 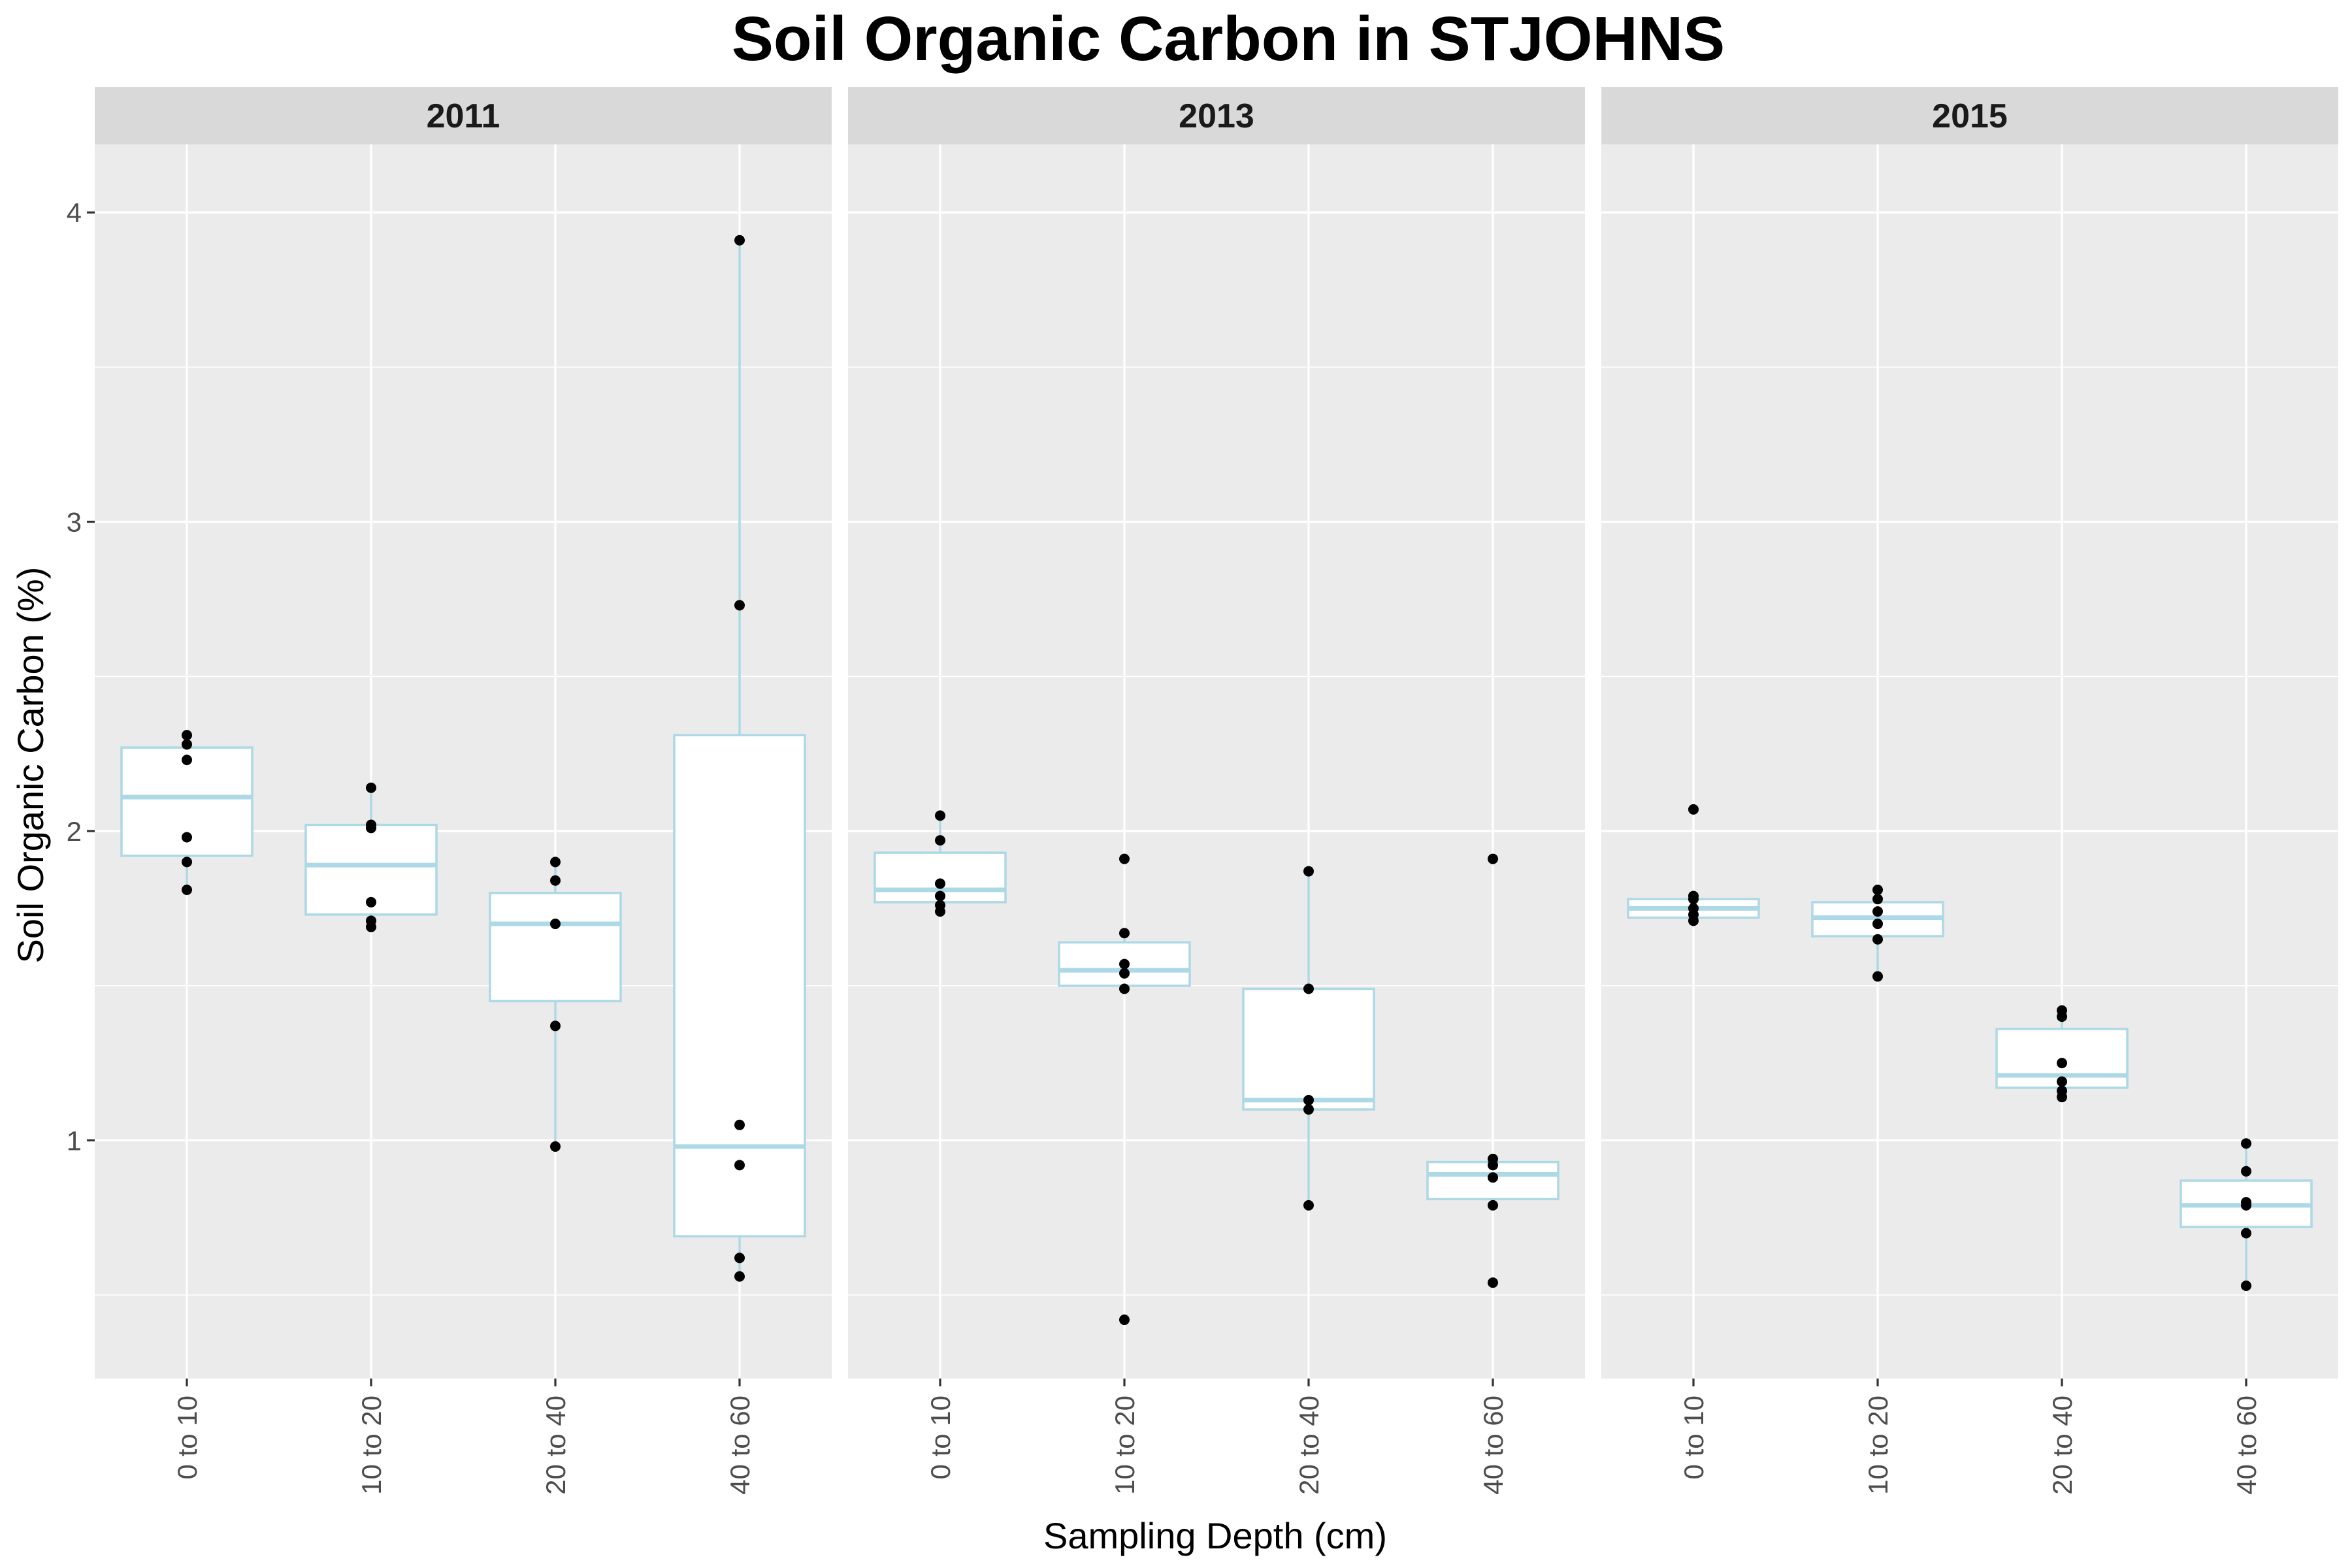 I want to click on x-axis-title: Sampling Depth (cm), so click(x=1215, y=1535).